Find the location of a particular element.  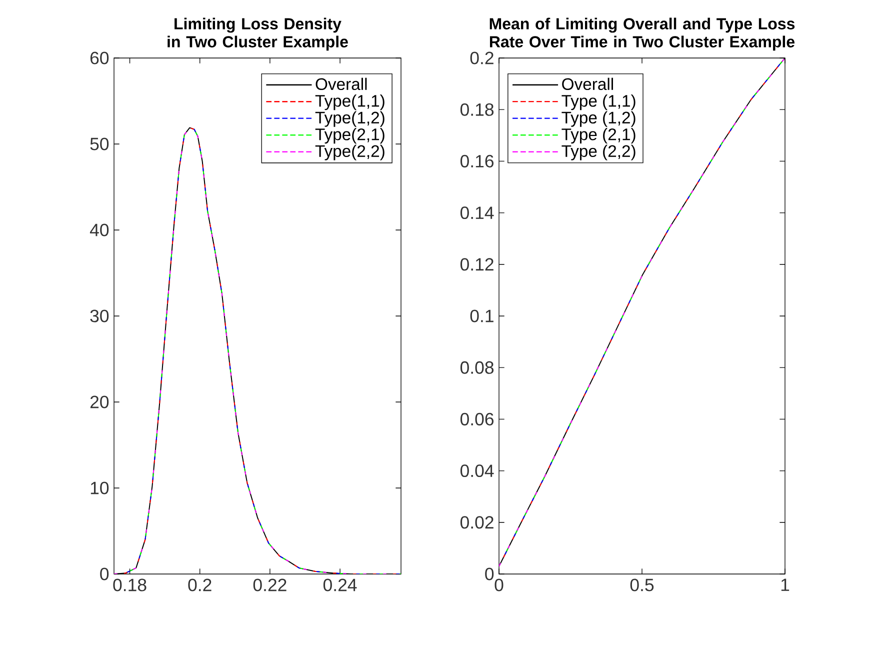

chart-title: Mean of Limiting Overall and Type Loss Rate Over Time in Two Cluster Example is located at coordinates (642, 34).